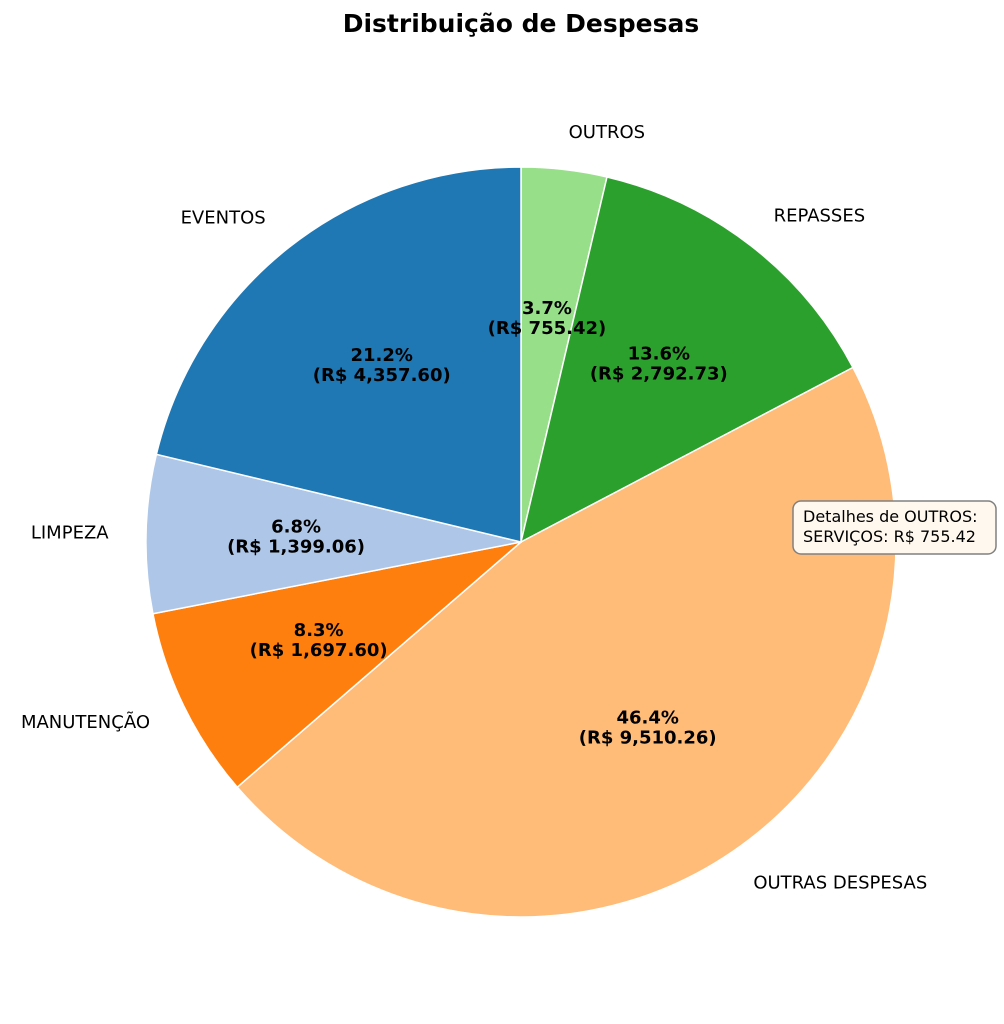 Image resolution: width=1004 pixels, height=1024 pixels. I want to click on slice-limpeza, so click(333, 534).